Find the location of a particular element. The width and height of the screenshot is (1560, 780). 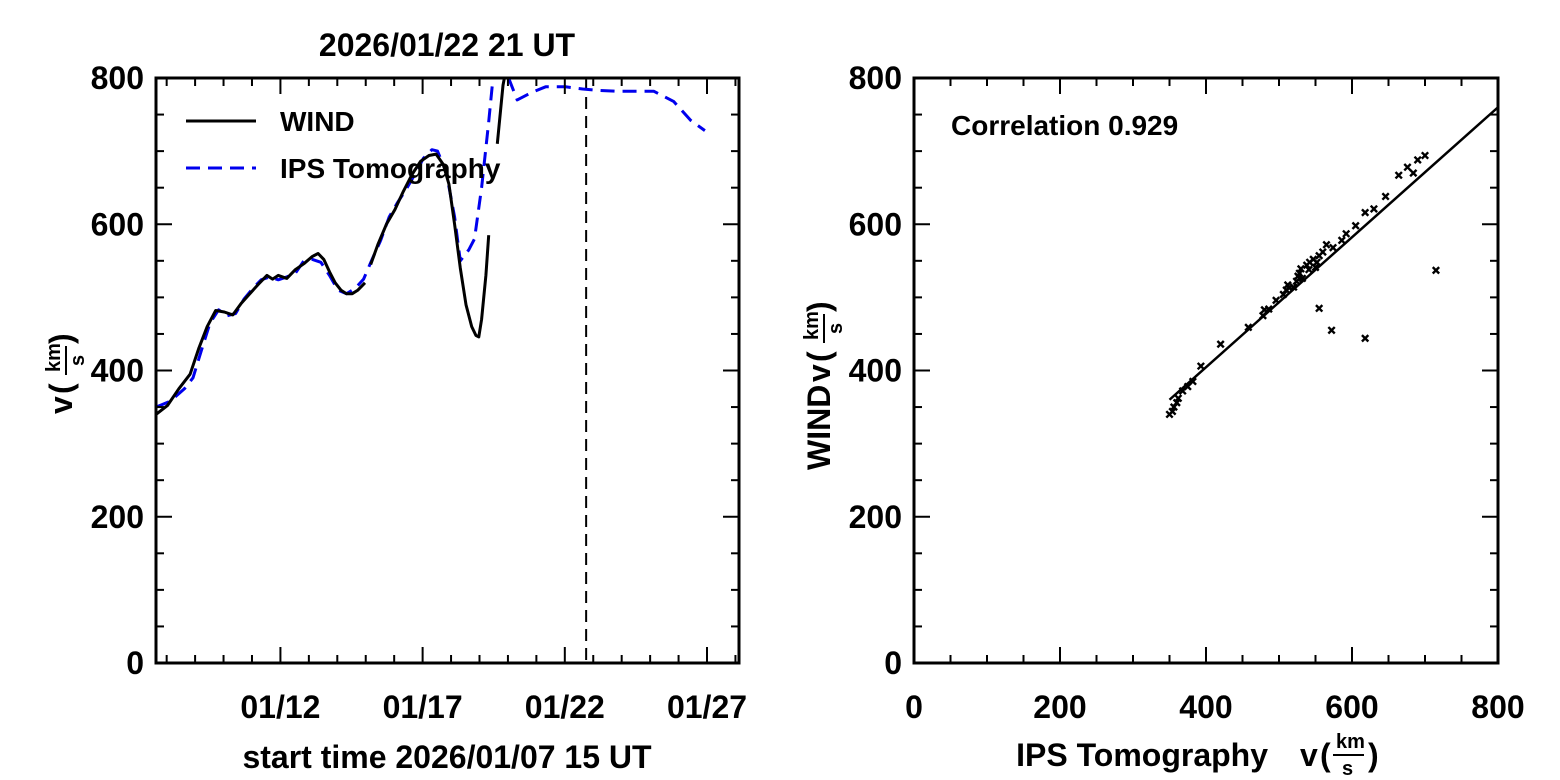

x-tick-label: 01/17 is located at coordinates (423, 707).